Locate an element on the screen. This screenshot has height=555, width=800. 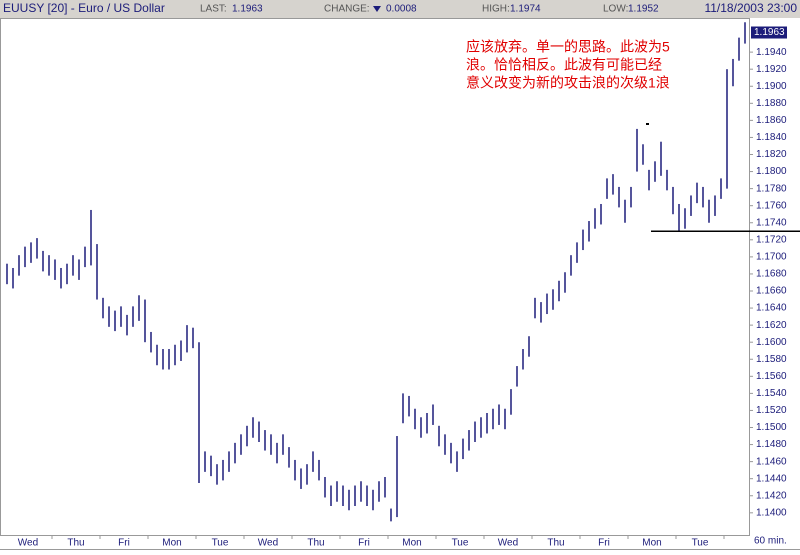
y-tick-label: 1.1580 is located at coordinates (771, 359).